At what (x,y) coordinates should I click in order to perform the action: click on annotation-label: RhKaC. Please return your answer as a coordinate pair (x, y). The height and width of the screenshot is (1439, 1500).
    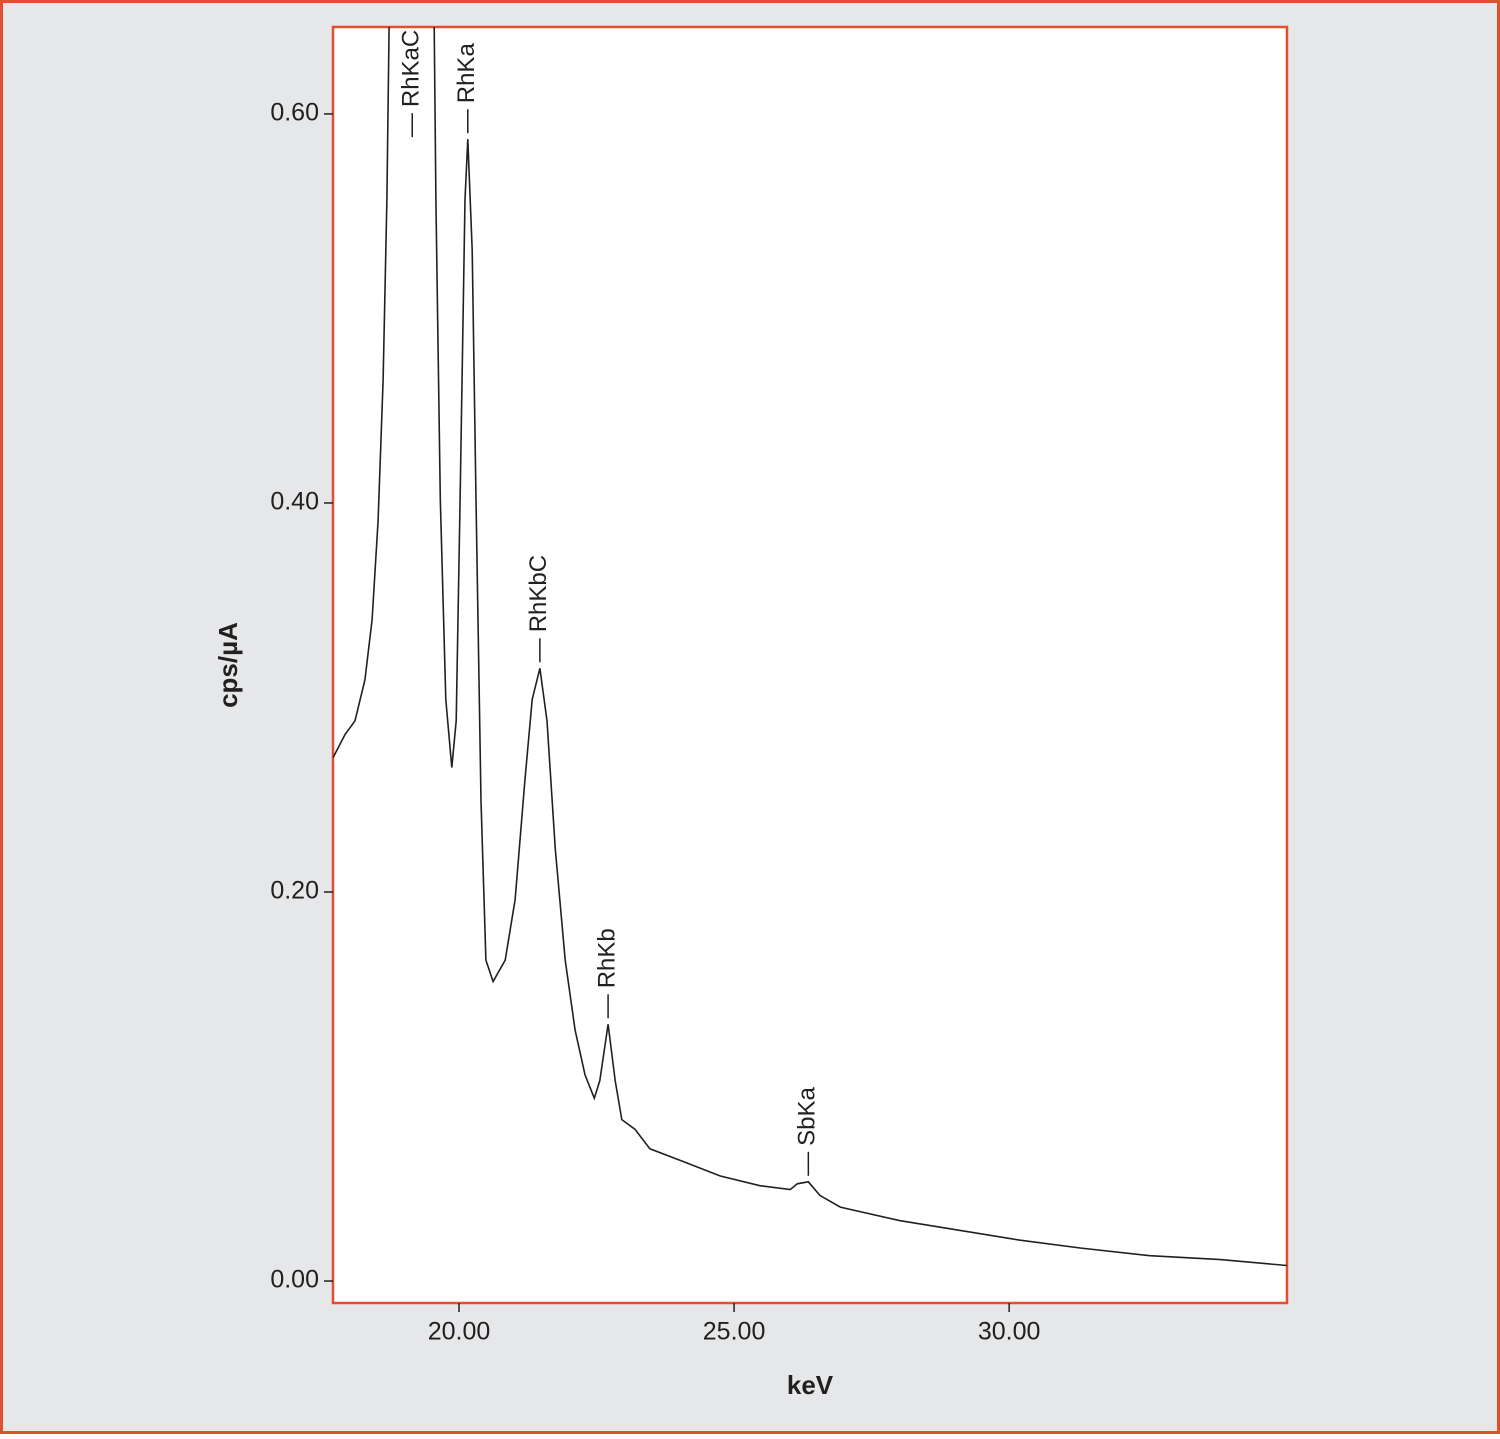
    Looking at the image, I should click on (411, 68).